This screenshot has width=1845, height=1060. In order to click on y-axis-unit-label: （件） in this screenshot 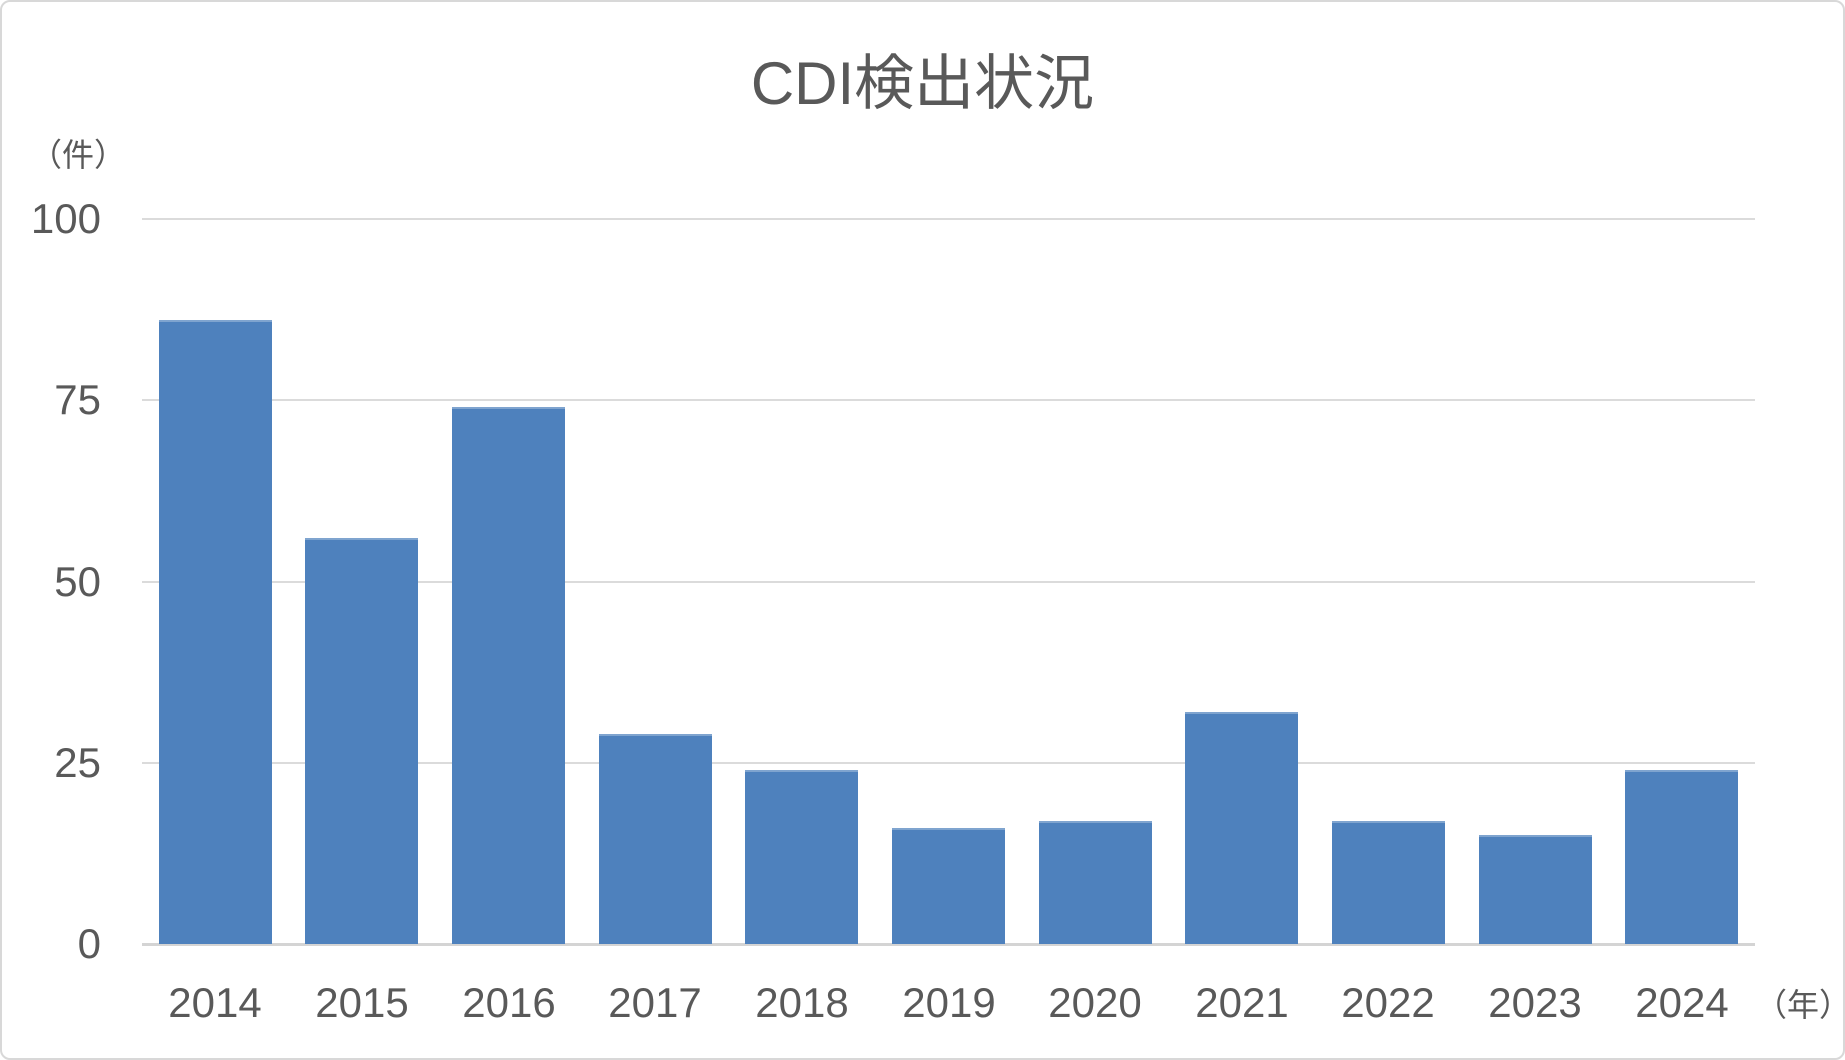, I will do `click(78, 155)`.